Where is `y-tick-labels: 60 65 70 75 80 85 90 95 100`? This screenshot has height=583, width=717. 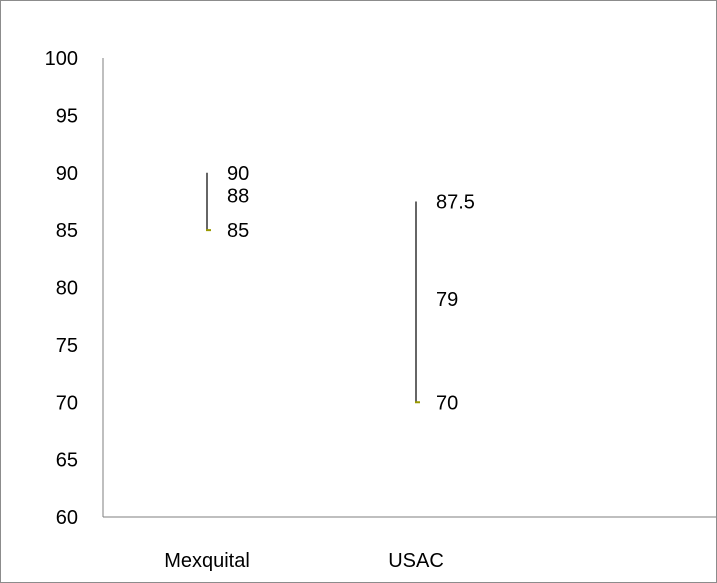
y-tick-labels: 60 65 70 75 80 85 90 95 100 is located at coordinates (61, 288).